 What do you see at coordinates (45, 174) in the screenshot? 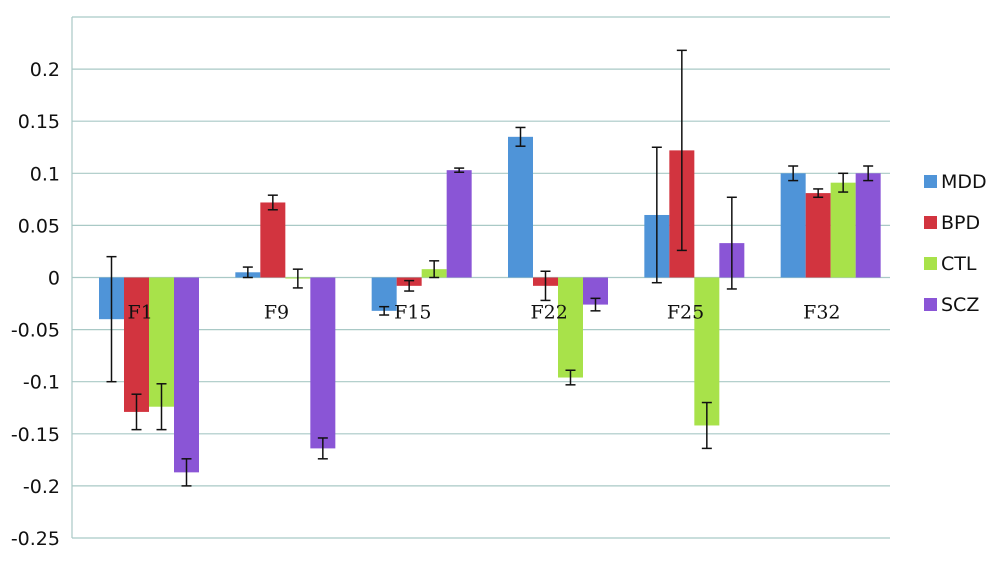
I see `y-tick-label: 0.1` at bounding box center [45, 174].